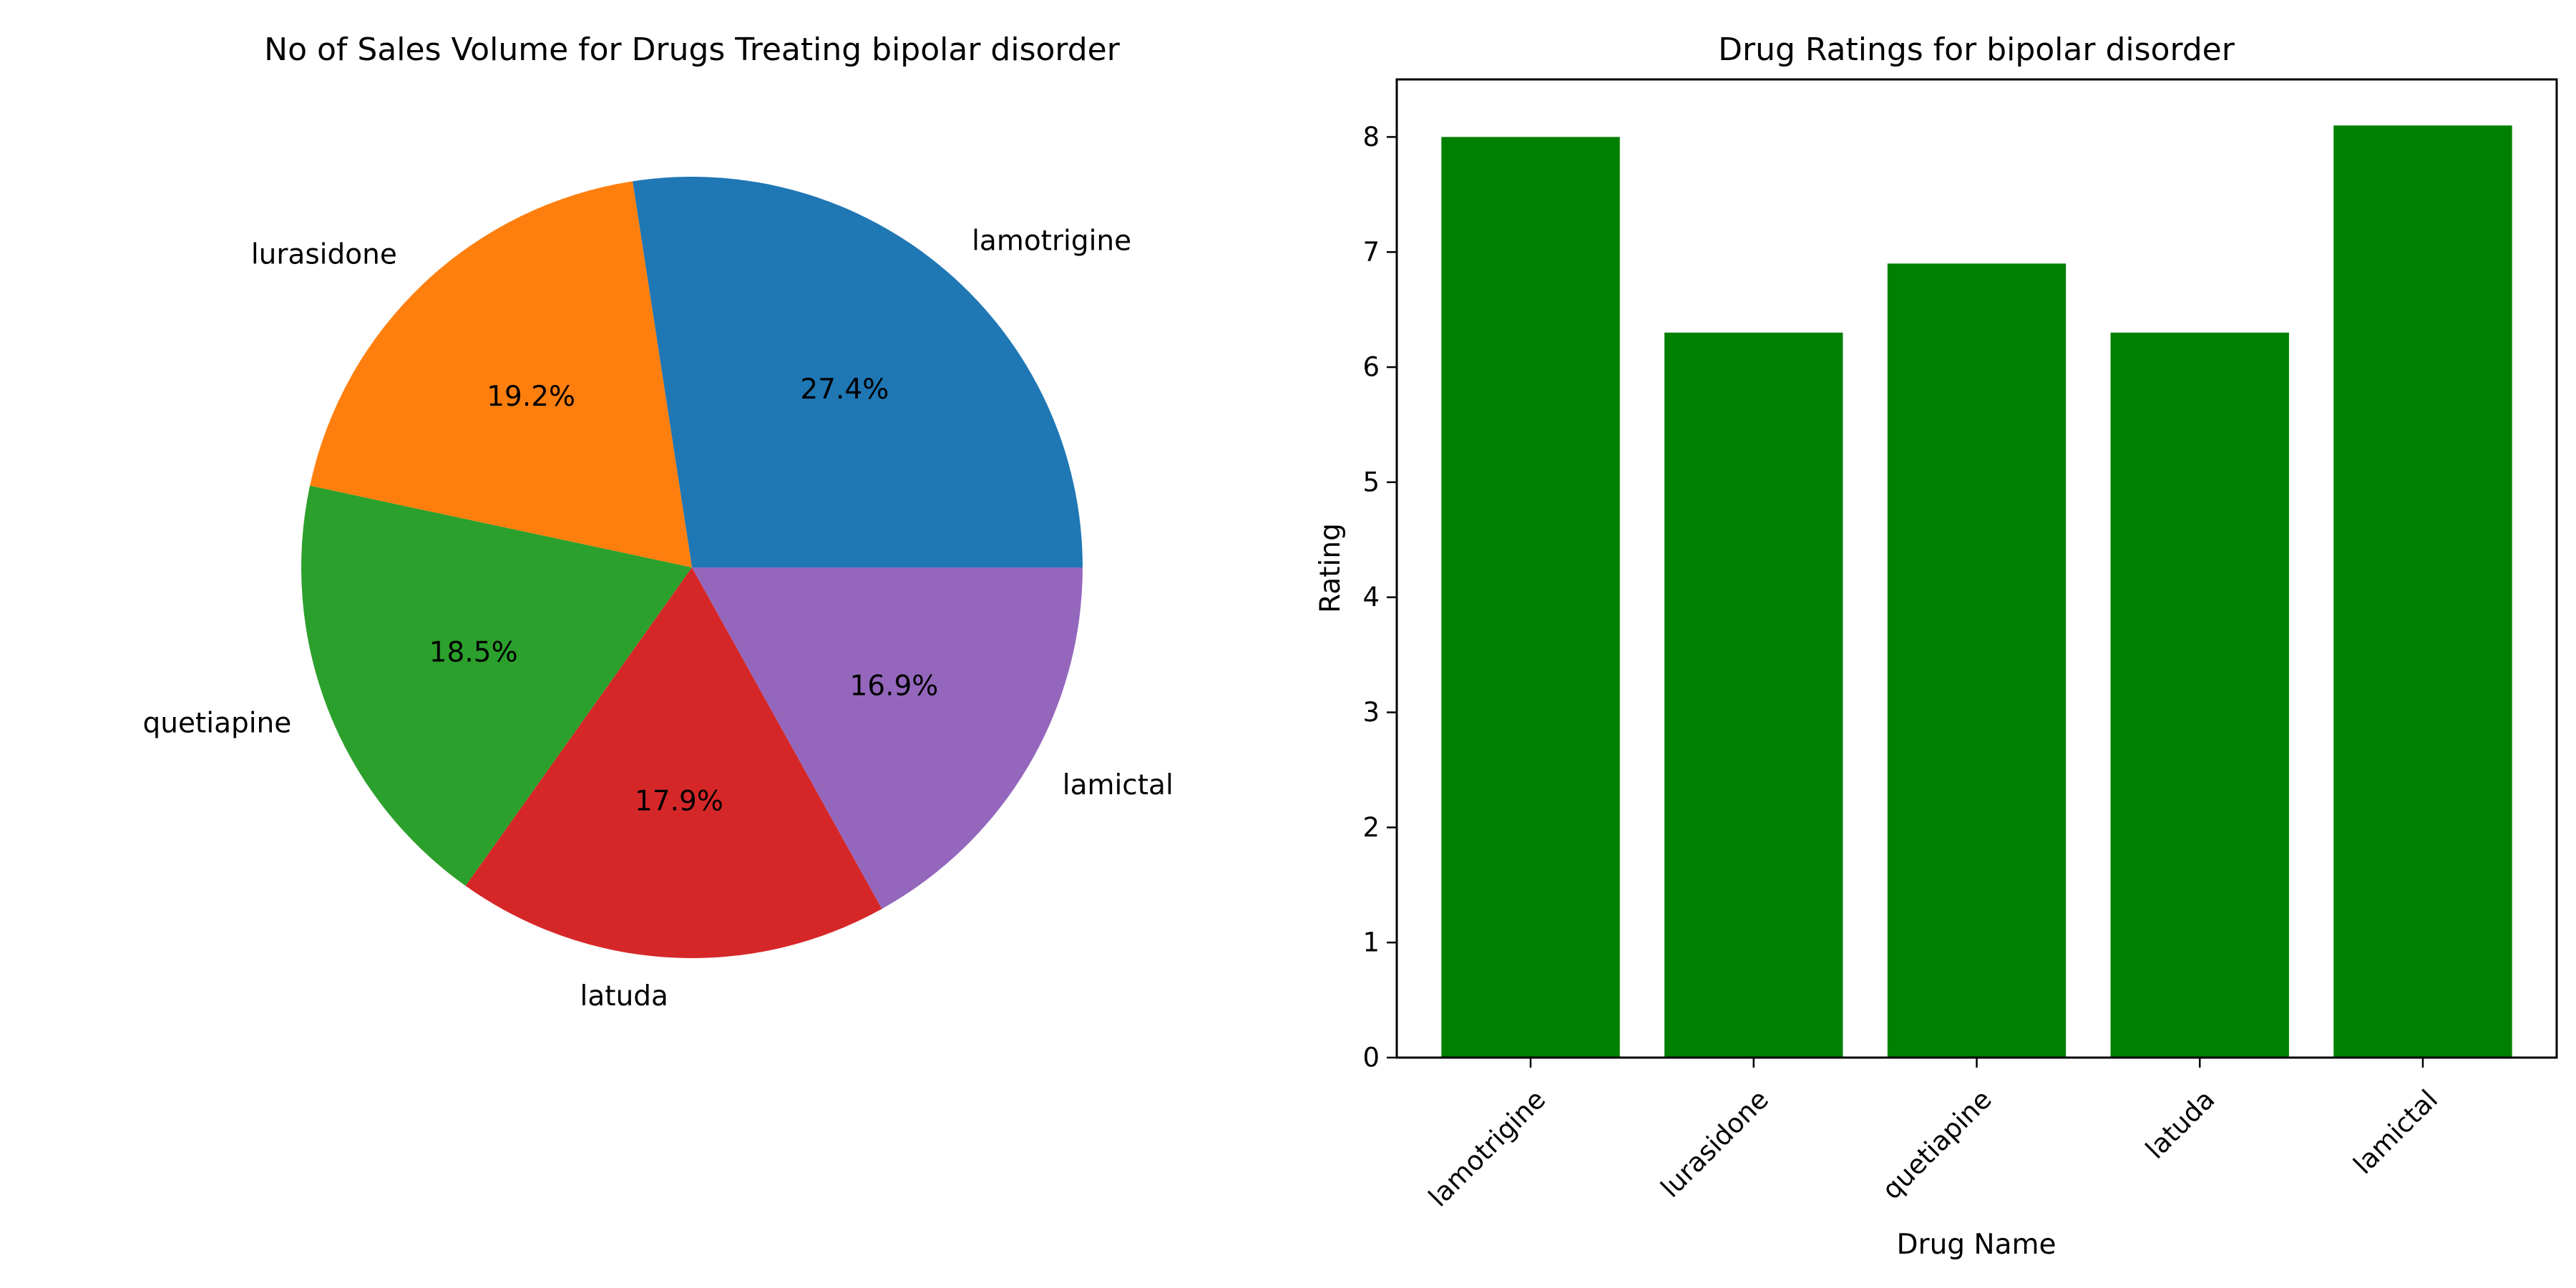 The width and height of the screenshot is (2576, 1288). Describe the element at coordinates (2180, 1124) in the screenshot. I see `x-tick-label-latuda: latuda` at that location.